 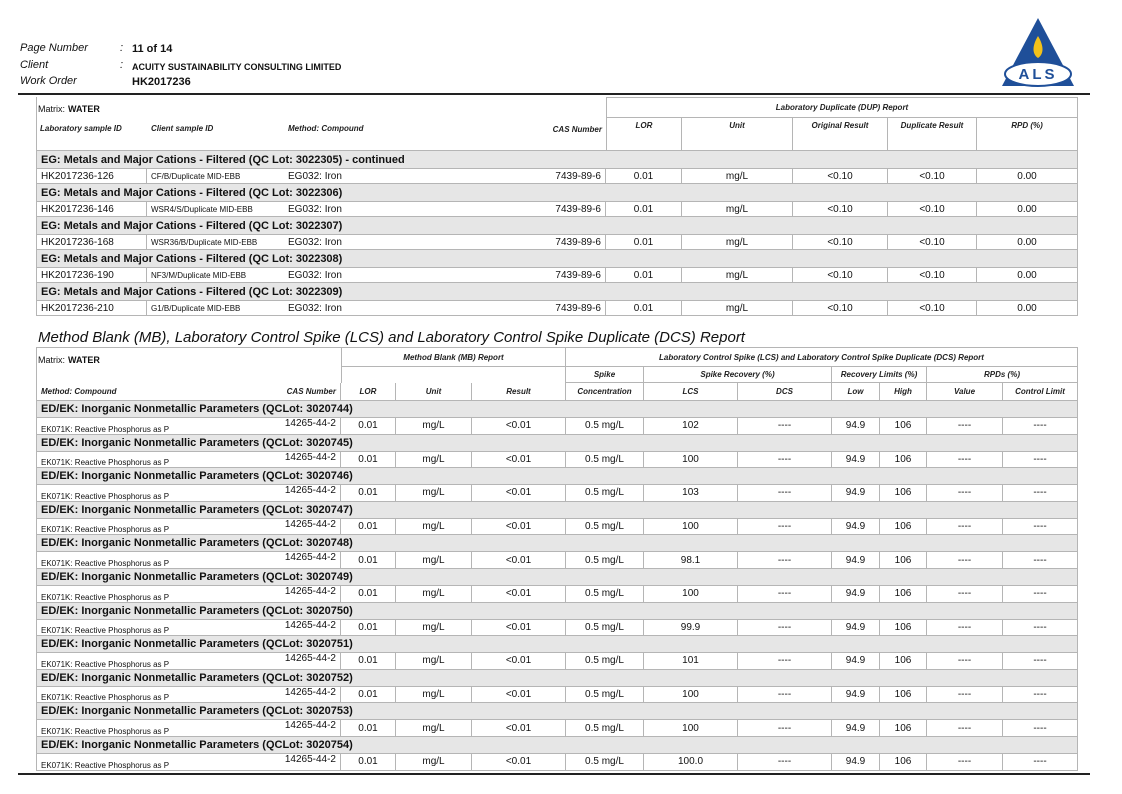 What do you see at coordinates (326, 128) in the screenshot?
I see `column-header: Method: Compound` at bounding box center [326, 128].